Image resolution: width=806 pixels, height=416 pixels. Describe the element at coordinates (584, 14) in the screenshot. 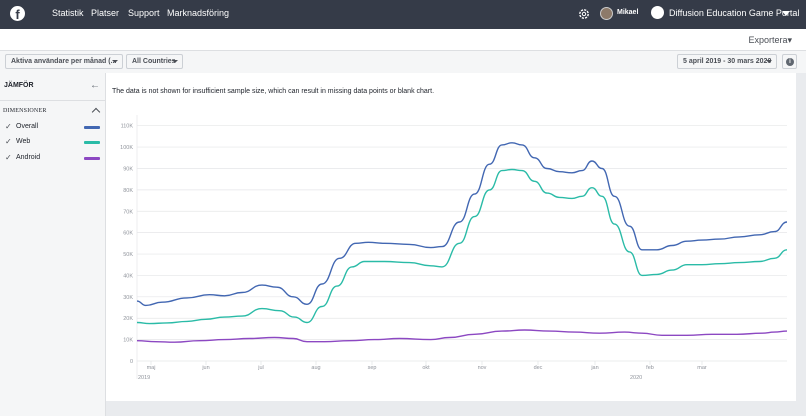

I see `gear-icon` at that location.